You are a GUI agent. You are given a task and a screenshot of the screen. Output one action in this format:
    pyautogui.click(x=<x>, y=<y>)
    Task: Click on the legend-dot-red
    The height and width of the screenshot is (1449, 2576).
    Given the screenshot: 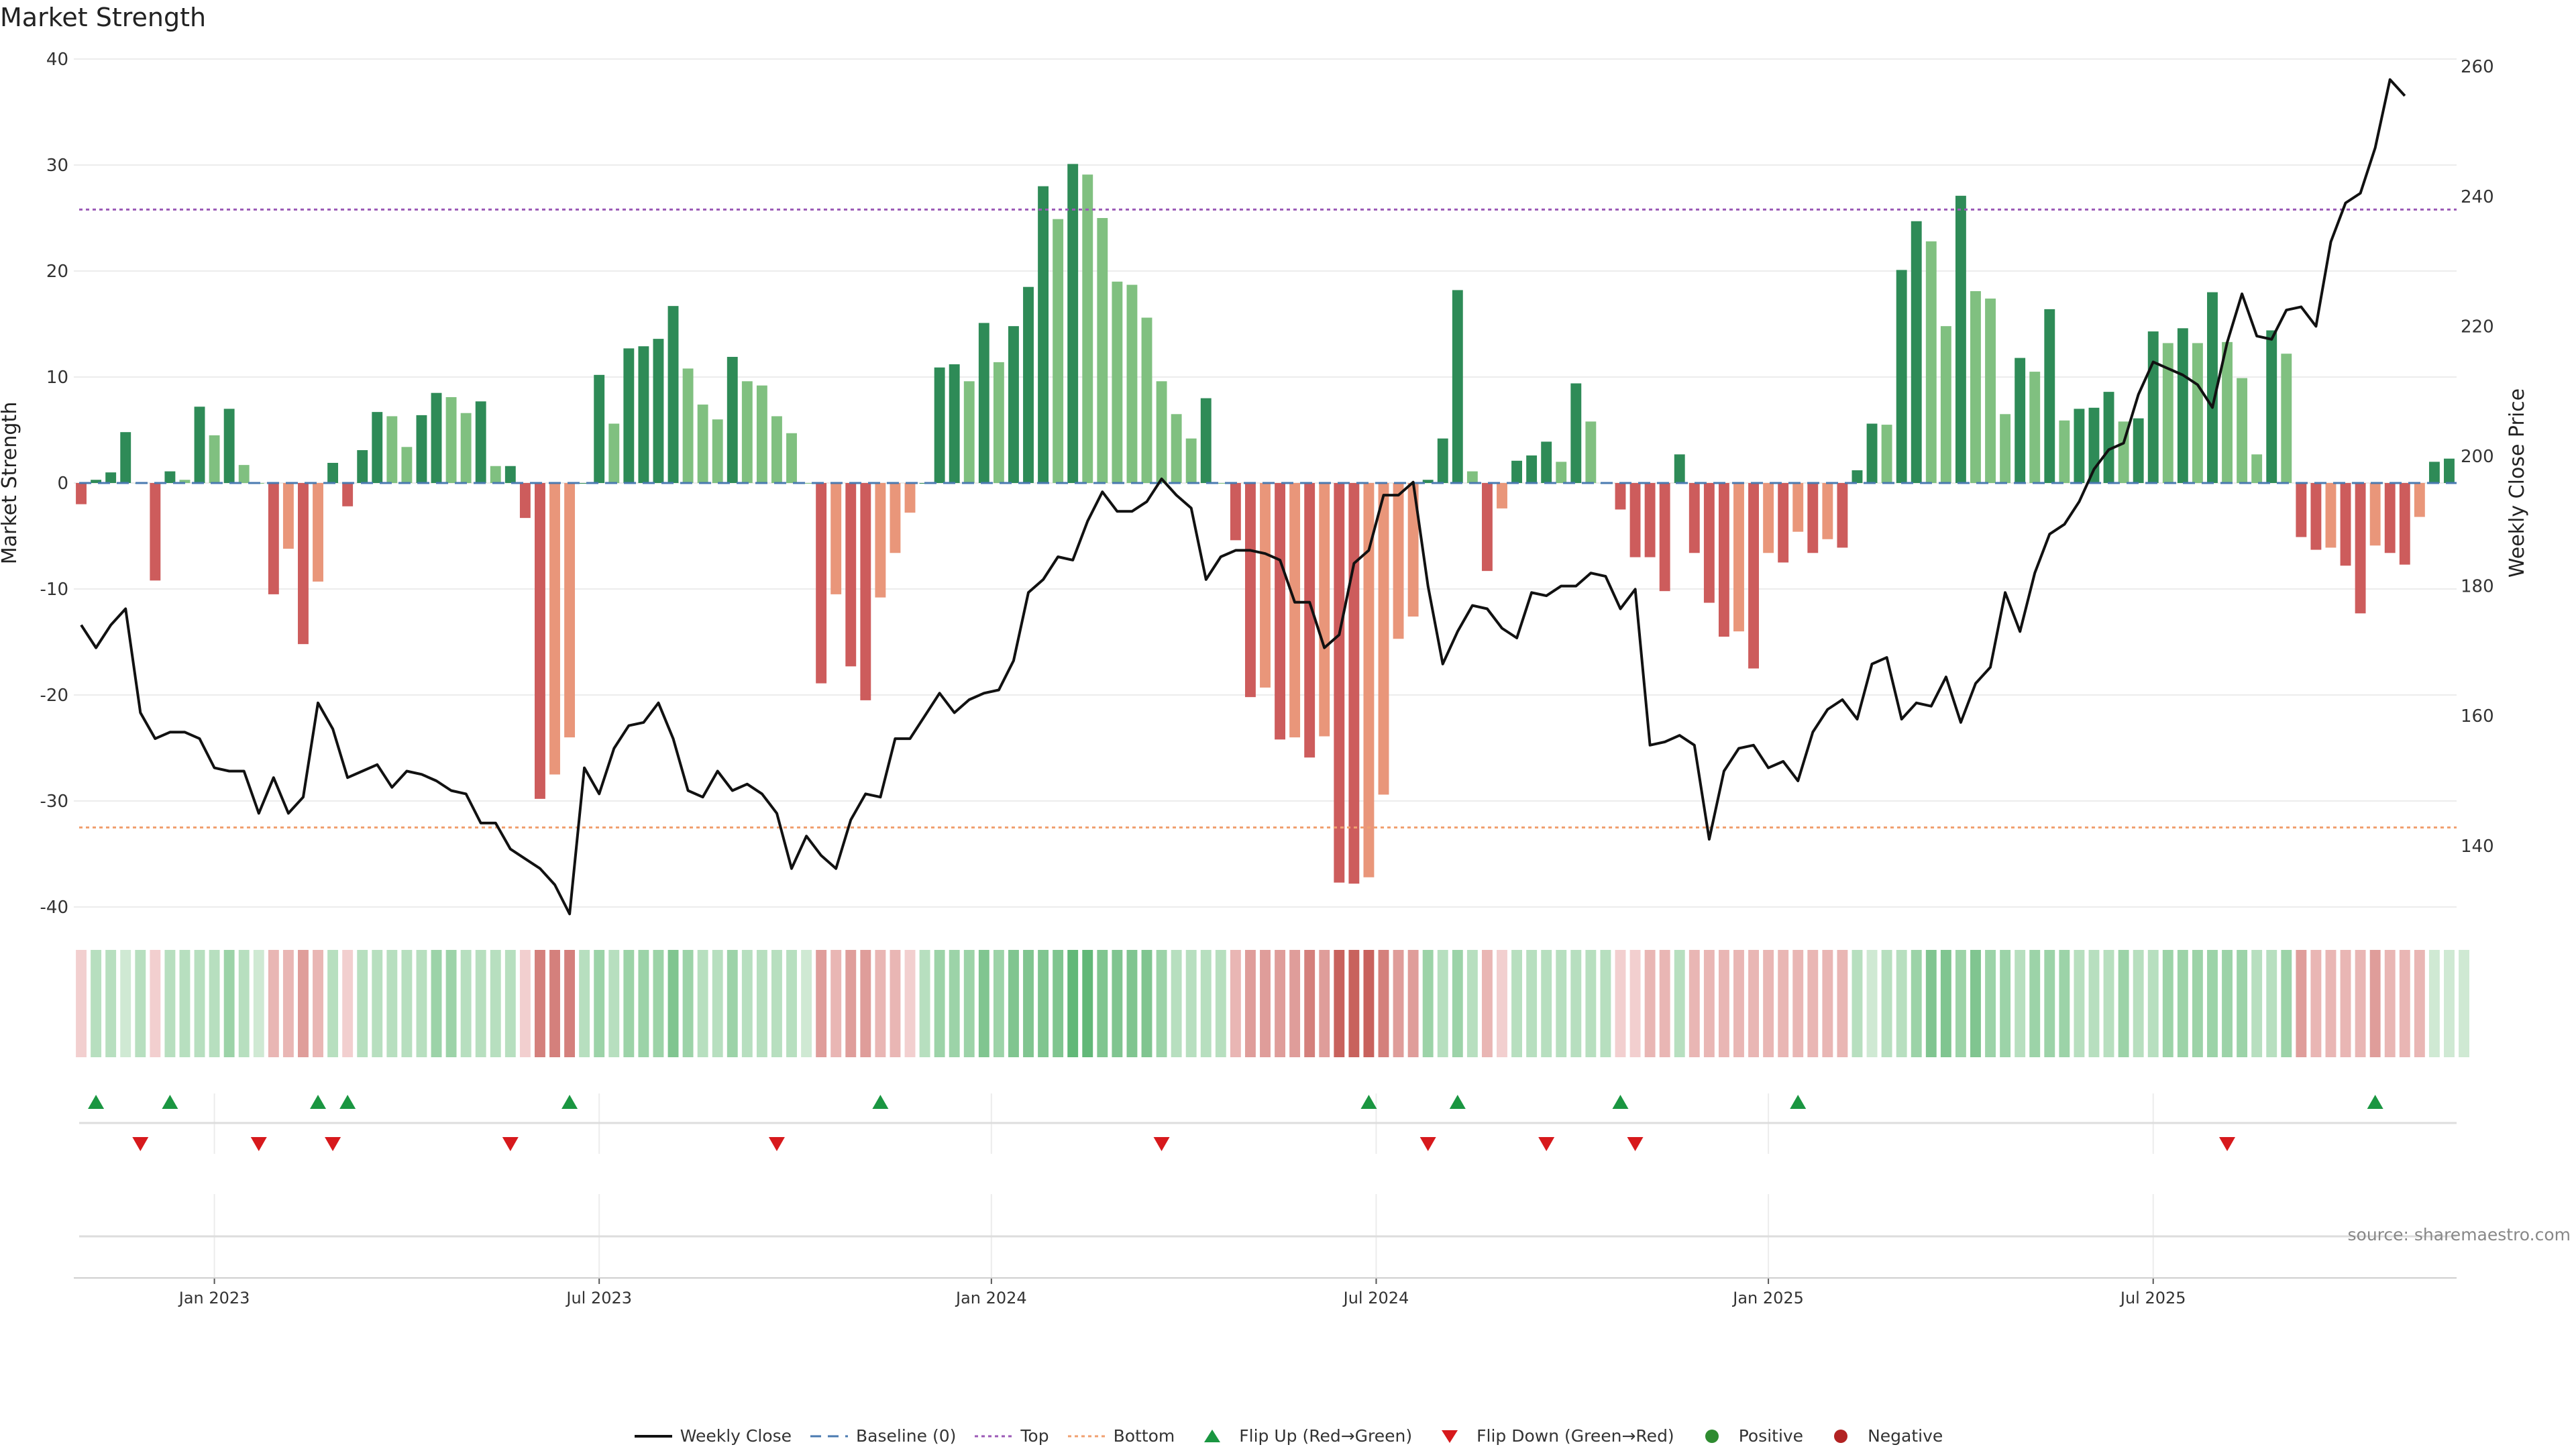 What is the action you would take?
    pyautogui.click(x=1841, y=1436)
    